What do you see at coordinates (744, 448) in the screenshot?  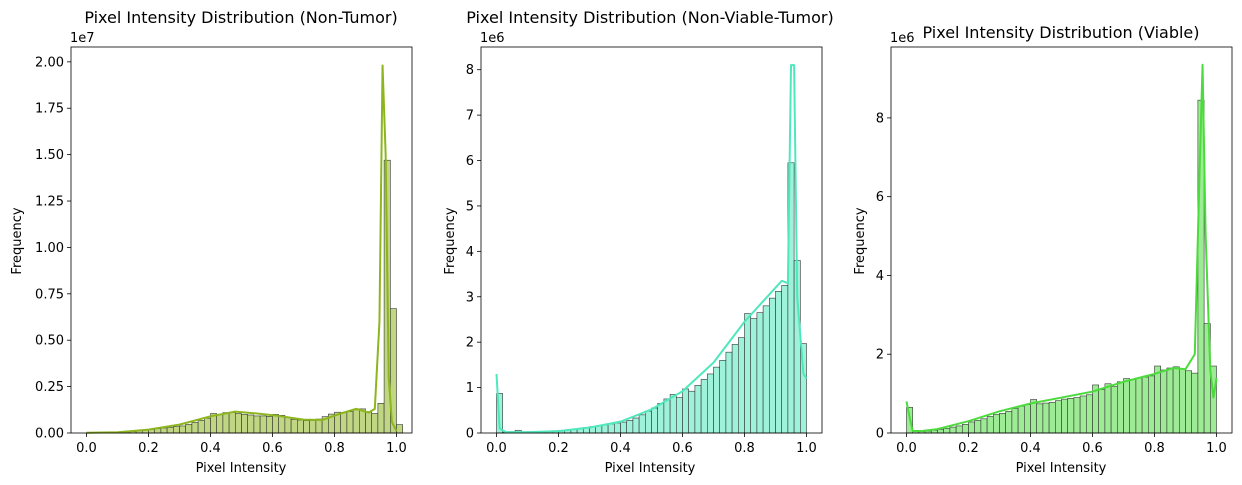 I see `x-tick-label: 0.8` at bounding box center [744, 448].